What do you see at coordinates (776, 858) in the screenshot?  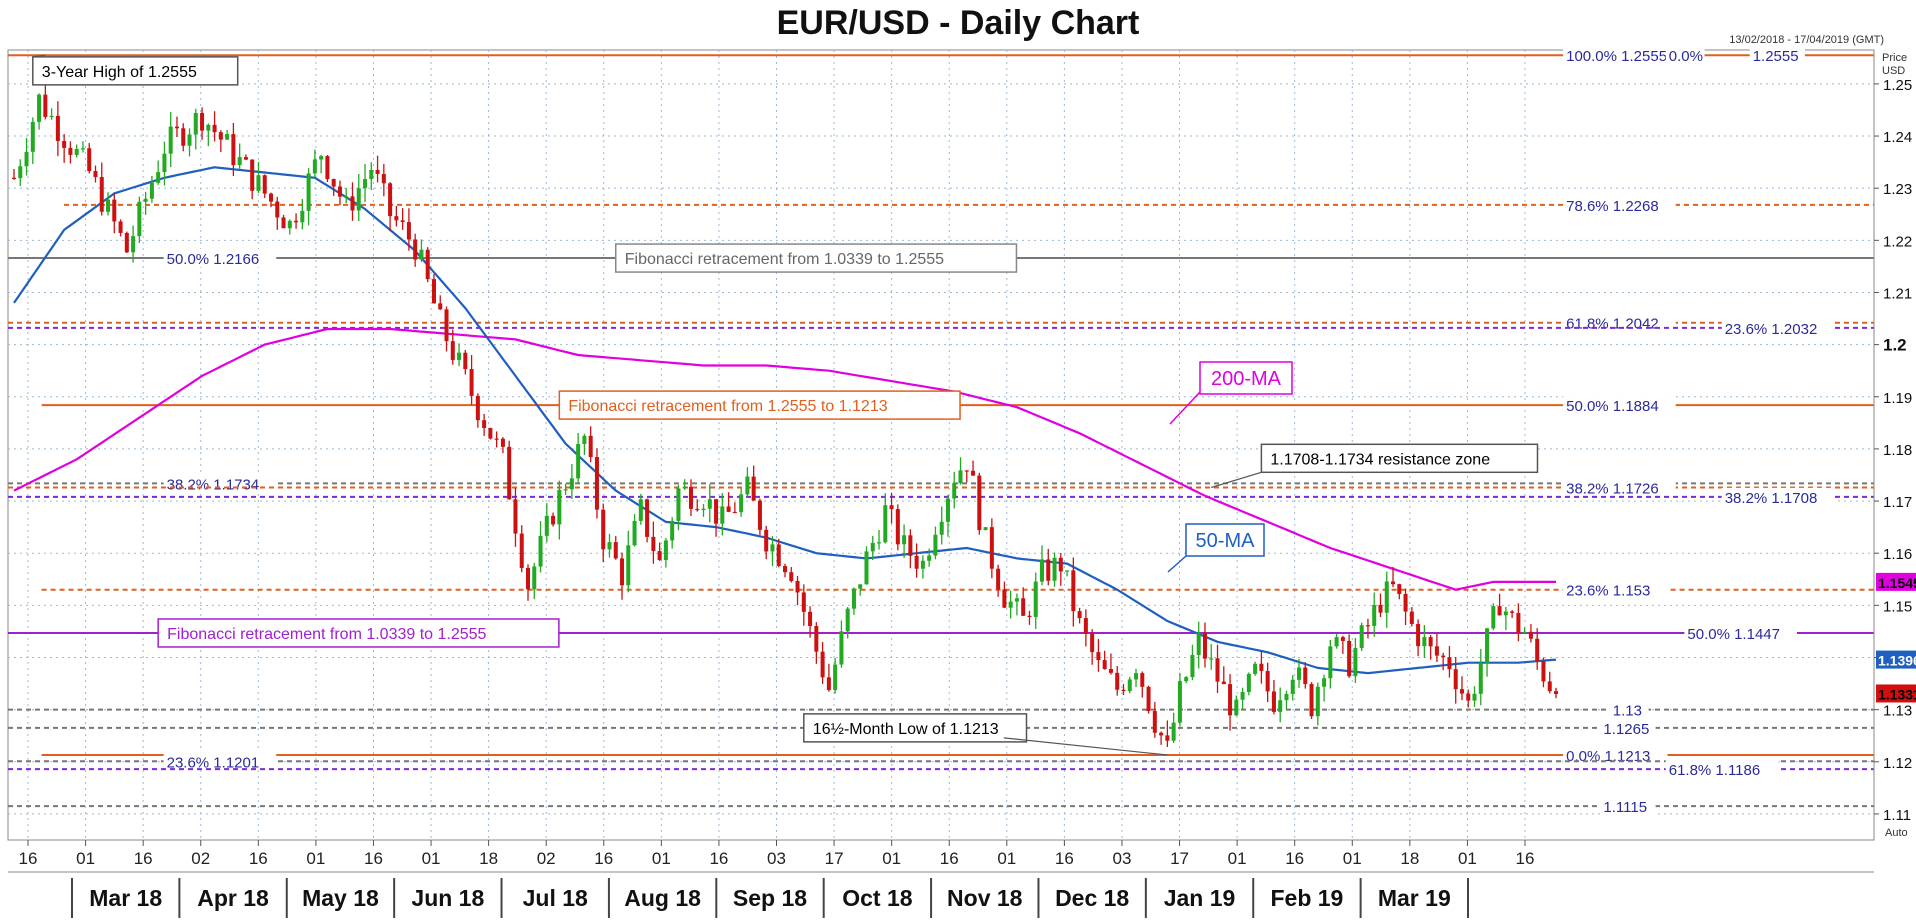 I see `x-day-label: 03` at bounding box center [776, 858].